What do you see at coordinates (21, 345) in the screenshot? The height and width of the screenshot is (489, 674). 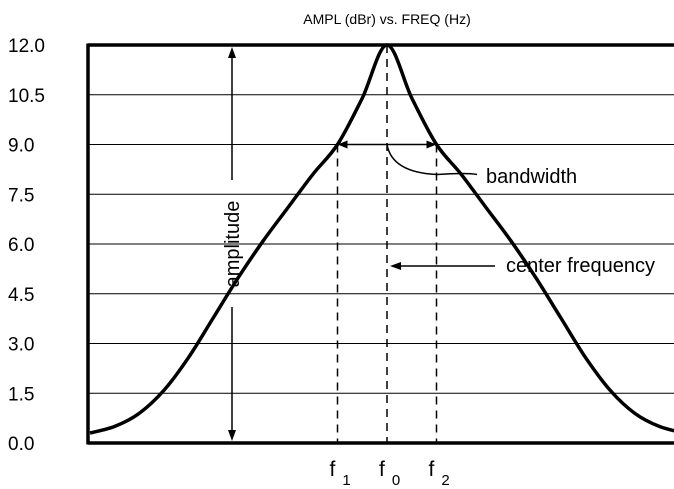 I see `y-tick-label: 3.0` at bounding box center [21, 345].